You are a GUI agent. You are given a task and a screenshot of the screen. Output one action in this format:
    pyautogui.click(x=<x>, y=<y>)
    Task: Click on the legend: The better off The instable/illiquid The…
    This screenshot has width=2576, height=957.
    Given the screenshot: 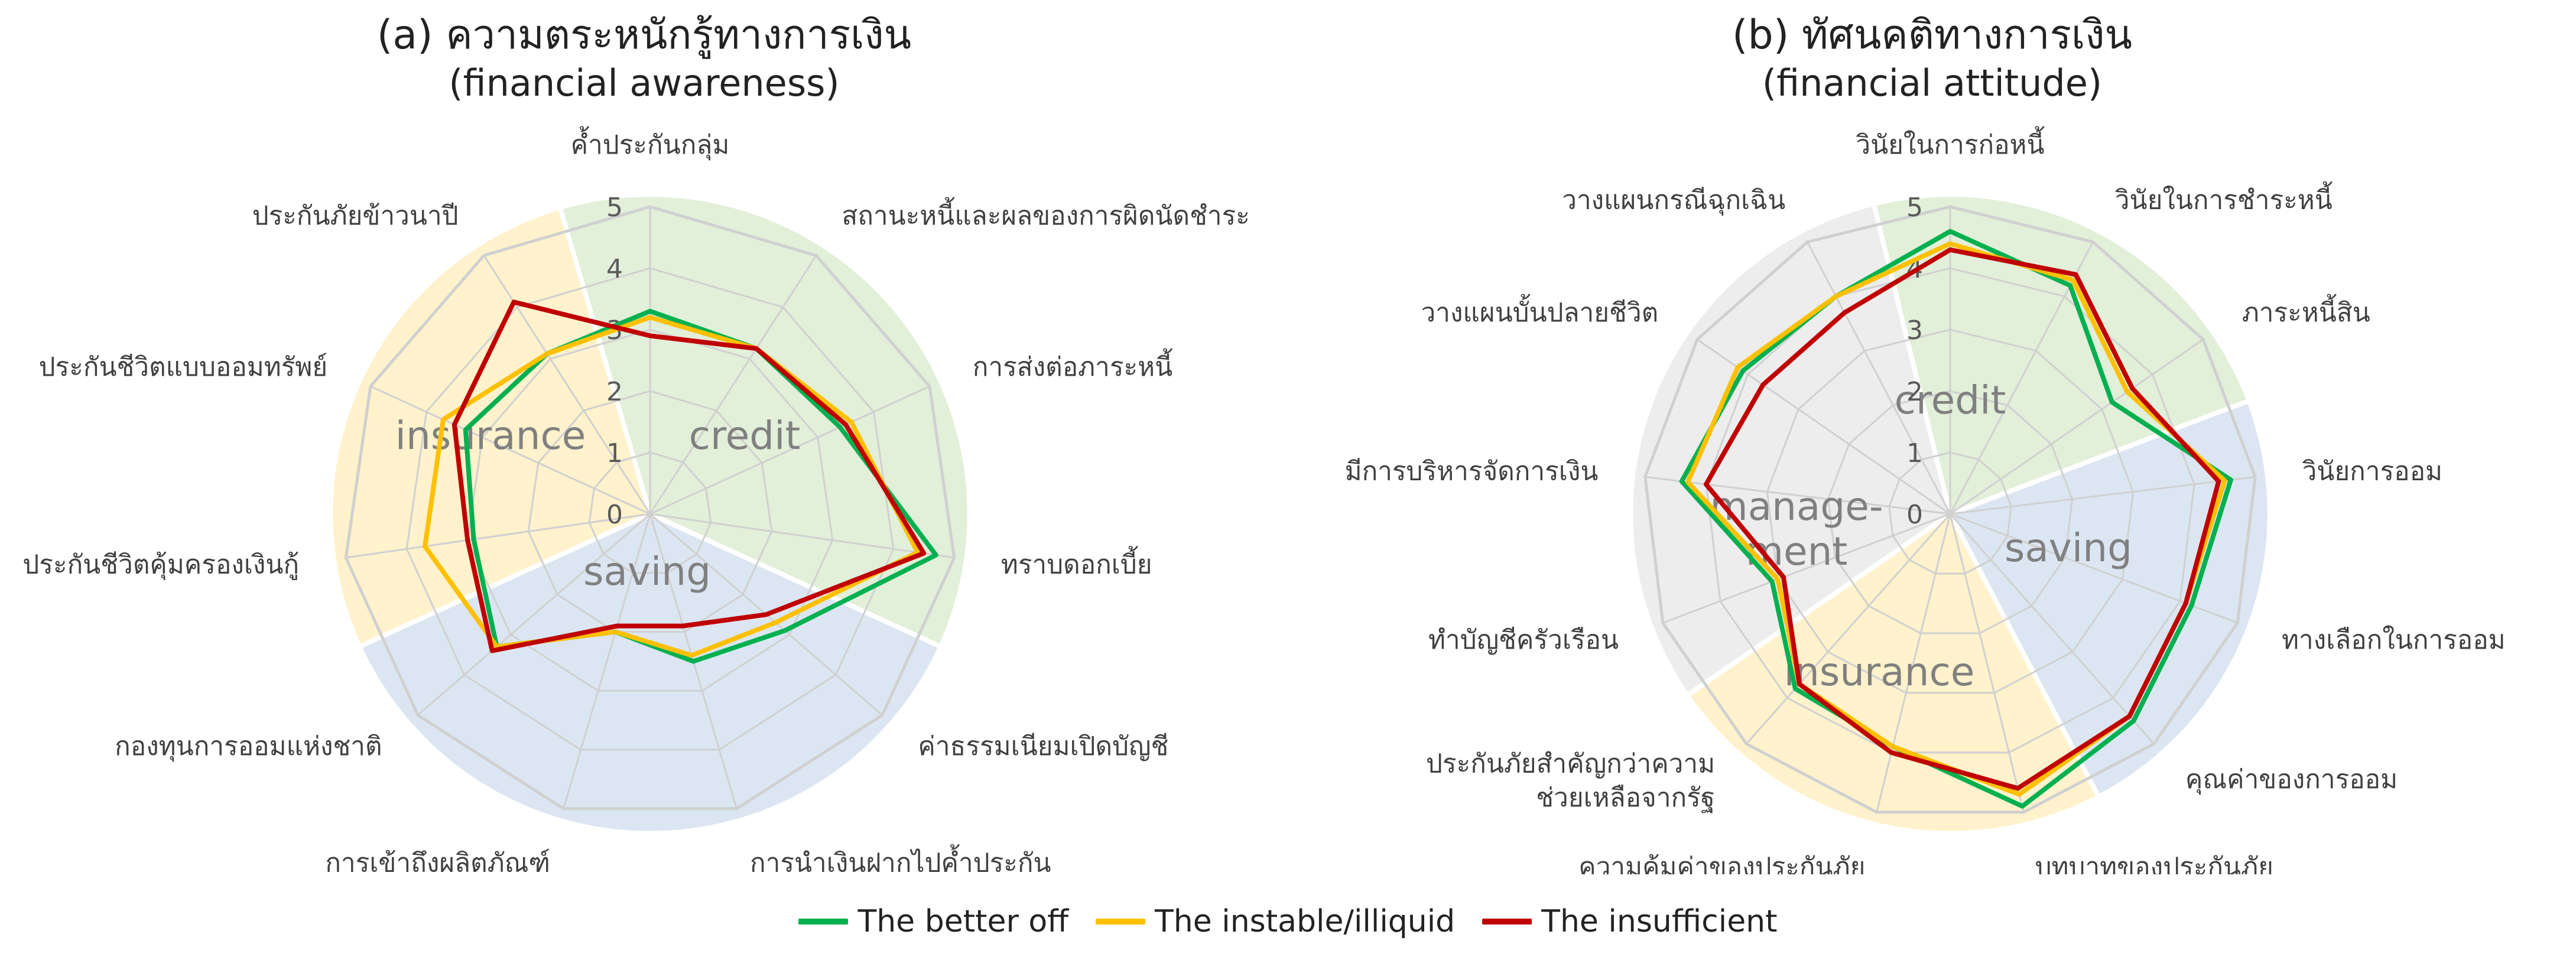 What is the action you would take?
    pyautogui.click(x=1288, y=922)
    